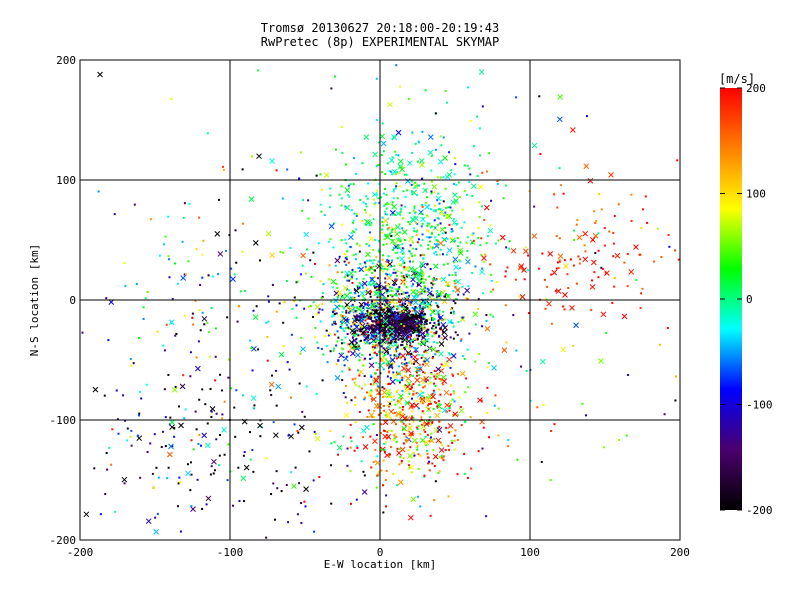 This screenshot has height=600, width=800. What do you see at coordinates (380, 552) in the screenshot?
I see `x-tick-label: 0` at bounding box center [380, 552].